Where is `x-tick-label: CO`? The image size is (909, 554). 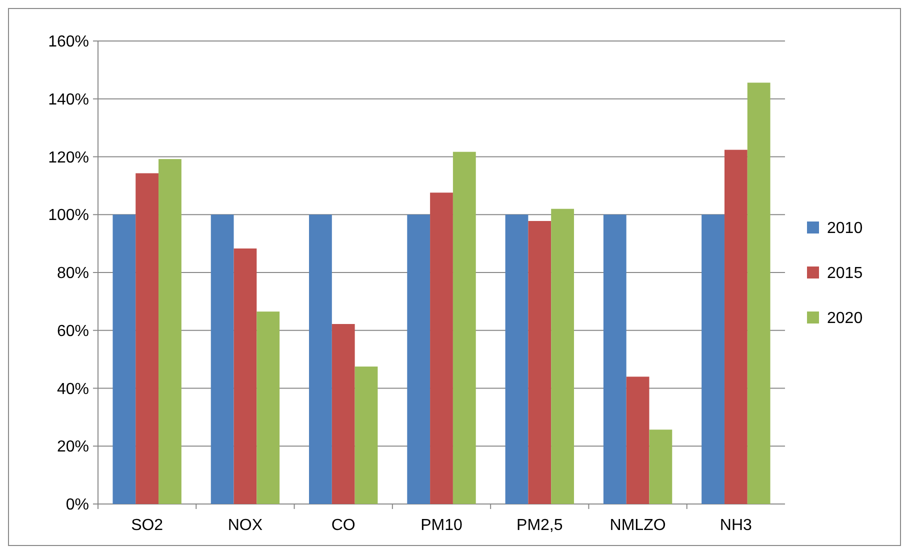
x-tick-label: CO is located at coordinates (343, 525).